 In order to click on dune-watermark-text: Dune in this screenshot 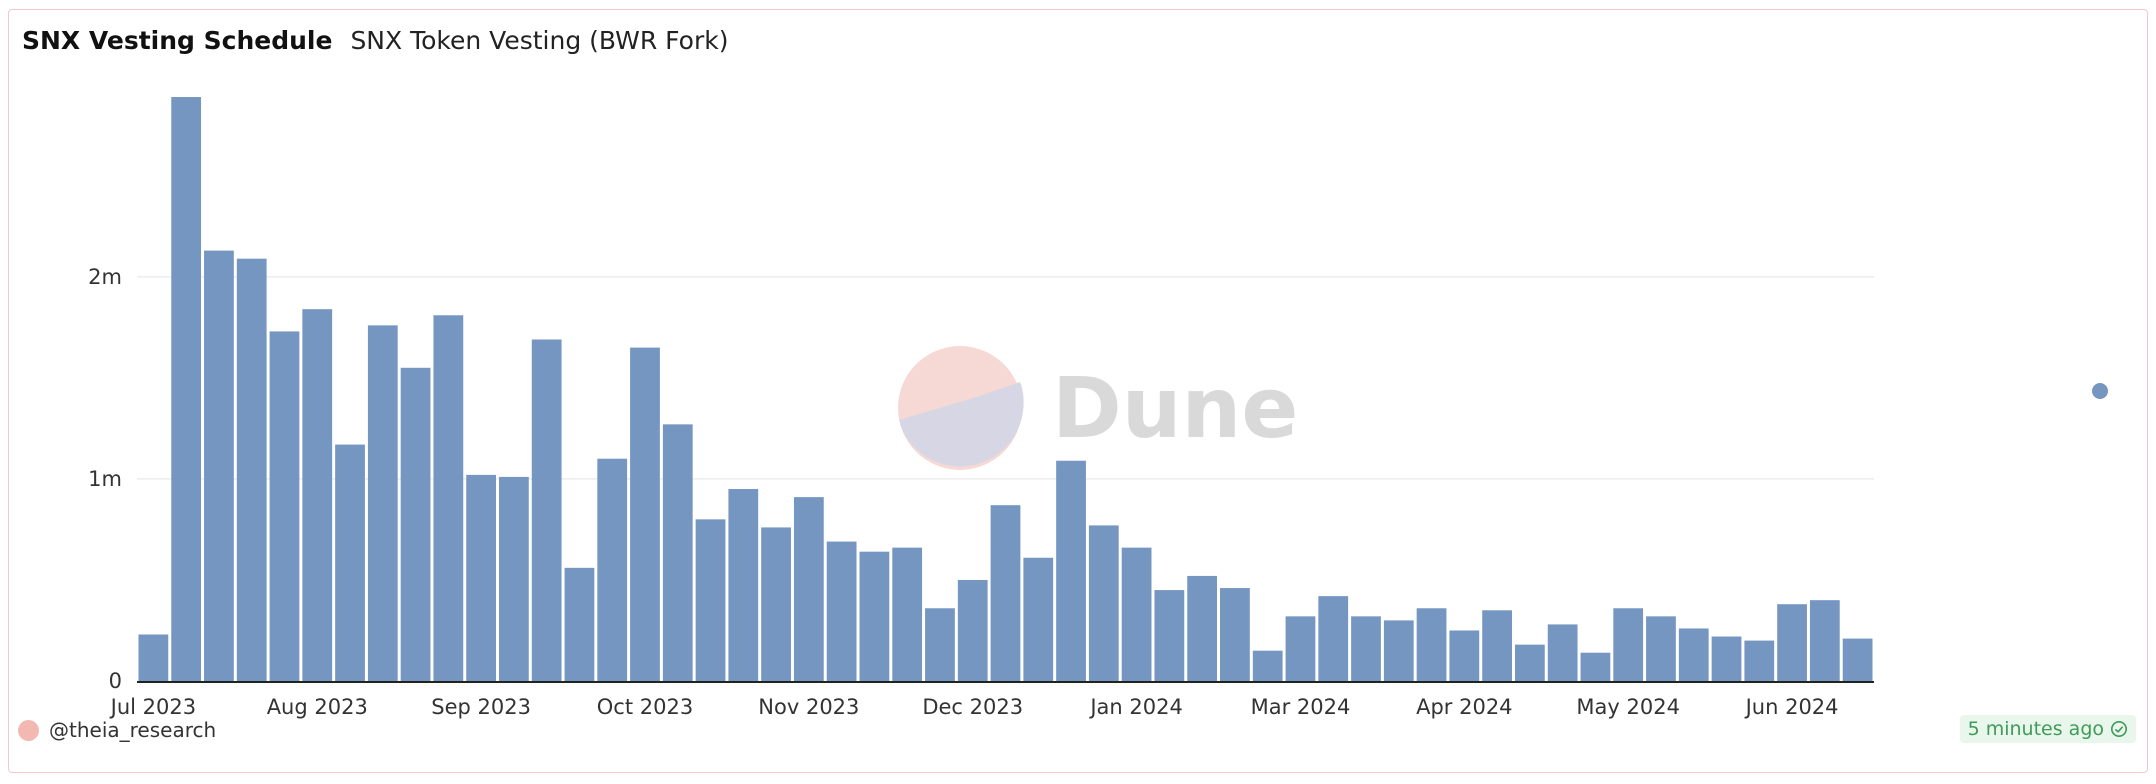, I will do `click(1175, 408)`.